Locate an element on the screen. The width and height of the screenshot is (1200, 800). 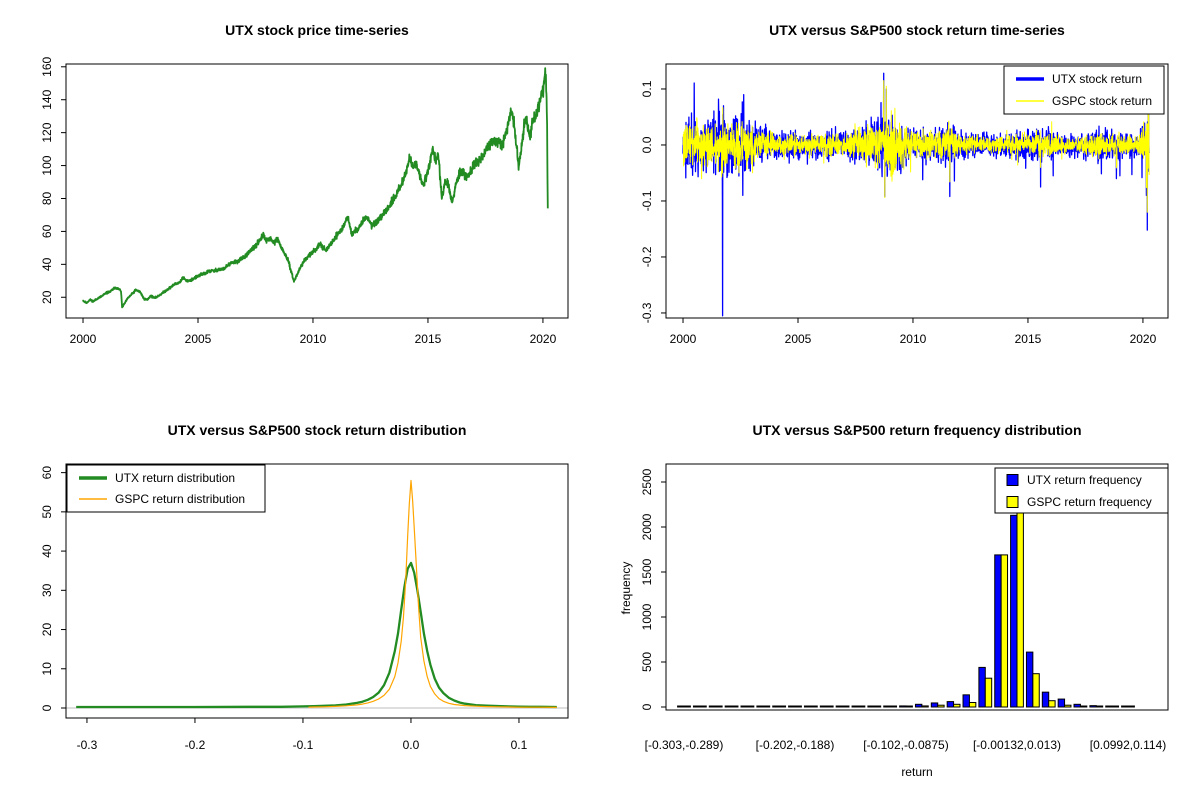
legend-swatch is located at coordinates (1012, 502).